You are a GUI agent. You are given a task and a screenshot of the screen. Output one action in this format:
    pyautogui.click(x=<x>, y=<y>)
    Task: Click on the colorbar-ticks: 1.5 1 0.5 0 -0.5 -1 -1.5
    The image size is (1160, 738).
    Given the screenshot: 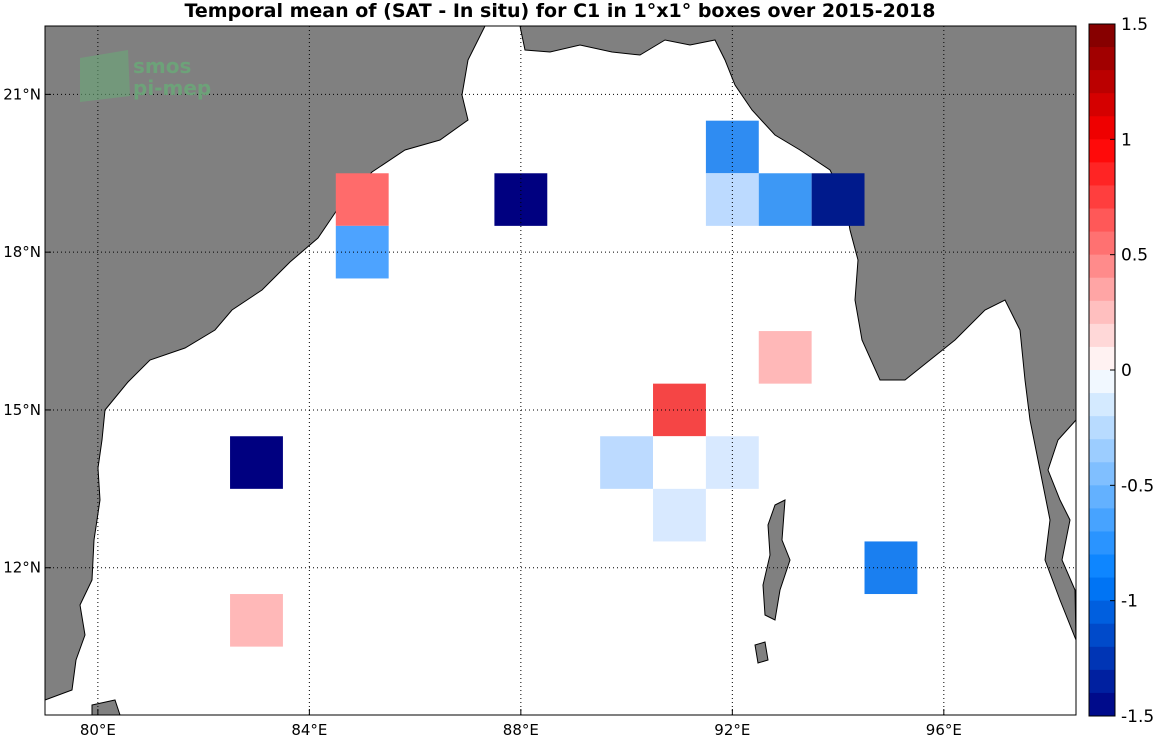 What is the action you would take?
    pyautogui.click(x=1132, y=371)
    